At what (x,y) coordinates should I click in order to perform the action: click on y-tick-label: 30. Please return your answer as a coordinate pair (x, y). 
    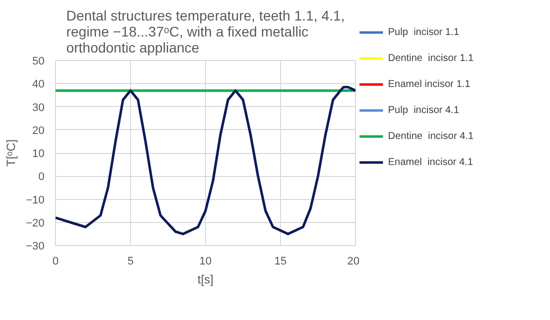
    Looking at the image, I should click on (38, 108).